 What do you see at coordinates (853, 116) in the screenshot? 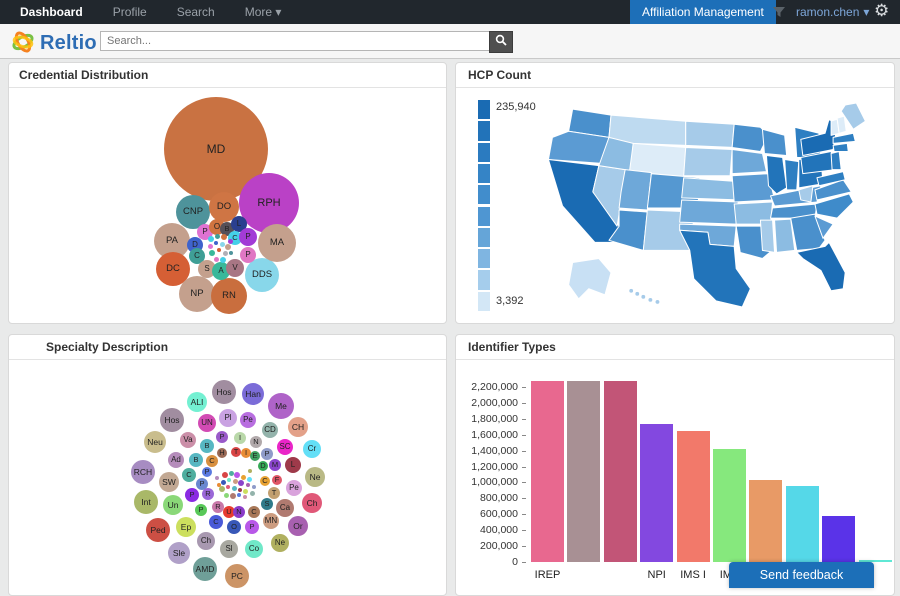
I see `state-ME` at bounding box center [853, 116].